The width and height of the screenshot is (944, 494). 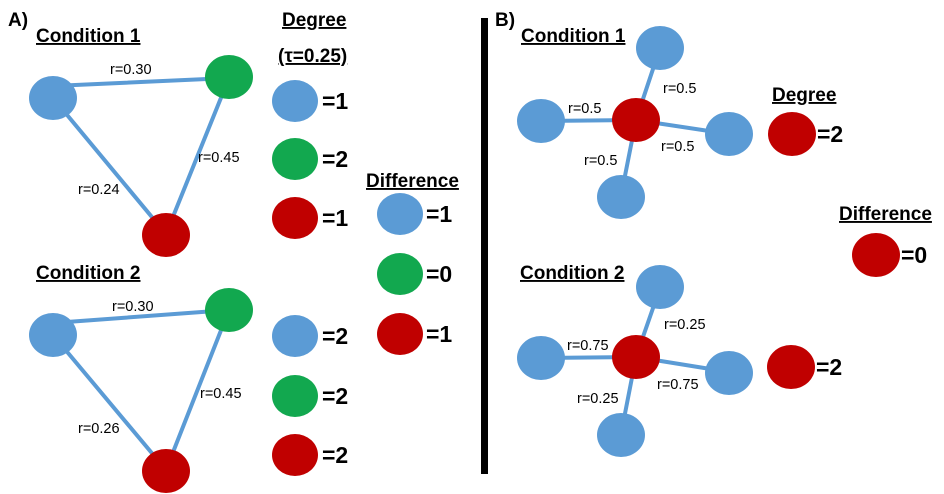 I want to click on degree-value-red: =2, so click(x=335, y=455).